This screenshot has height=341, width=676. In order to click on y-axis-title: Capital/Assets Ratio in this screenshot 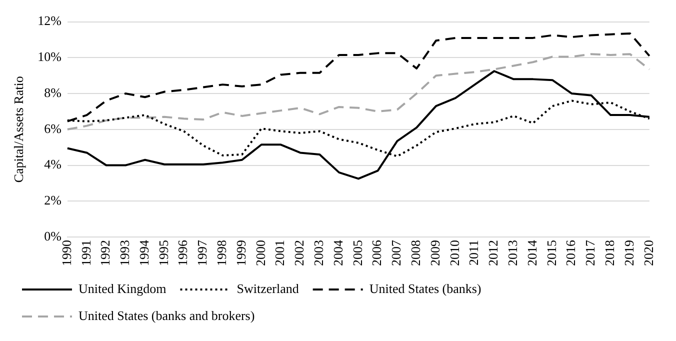, I will do `click(18, 129)`.